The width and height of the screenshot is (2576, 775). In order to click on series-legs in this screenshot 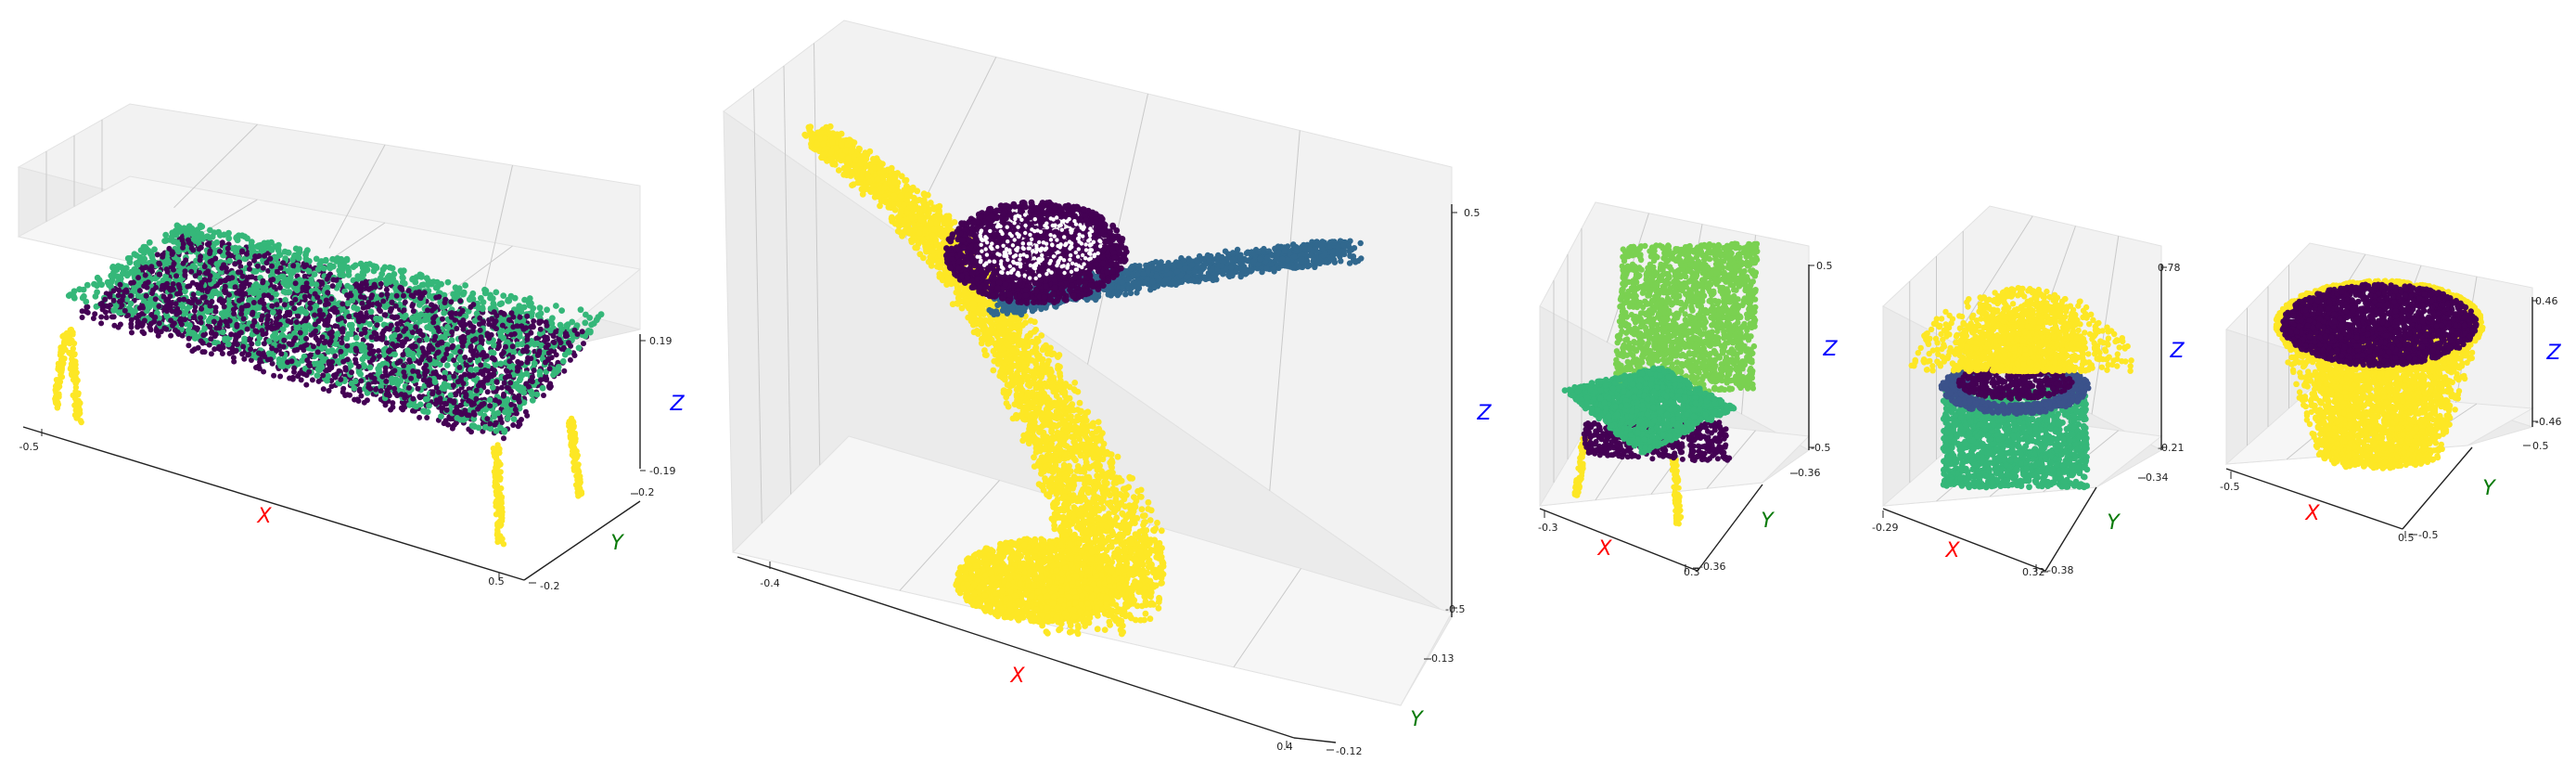, I will do `click(68, 376)`.